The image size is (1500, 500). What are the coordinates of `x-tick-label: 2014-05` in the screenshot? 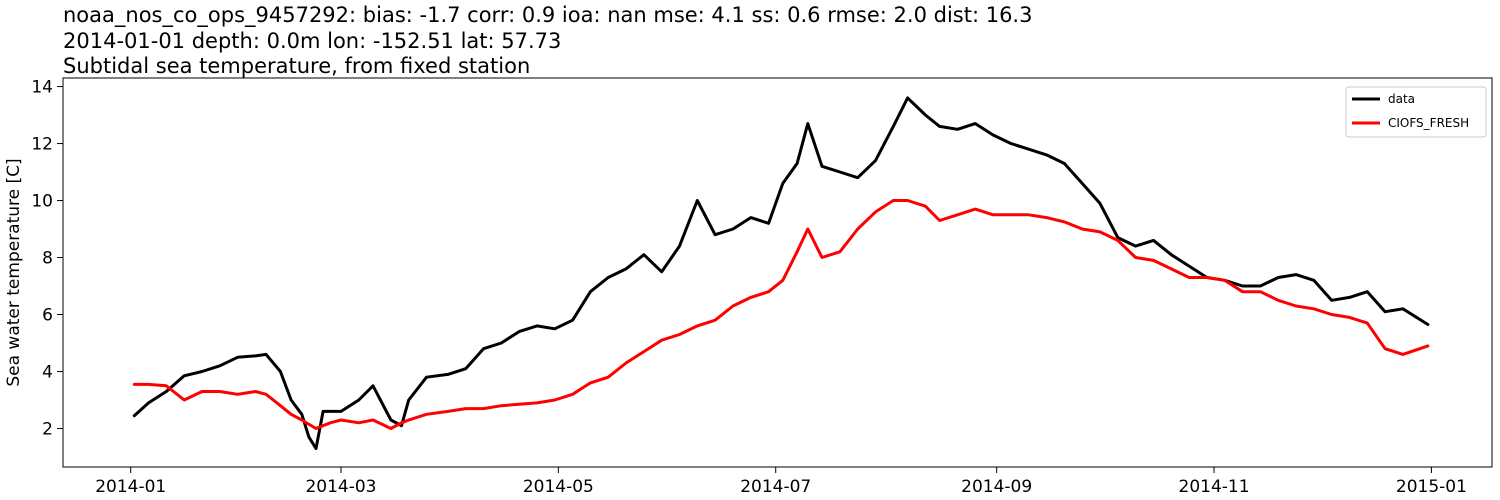 It's located at (558, 487).